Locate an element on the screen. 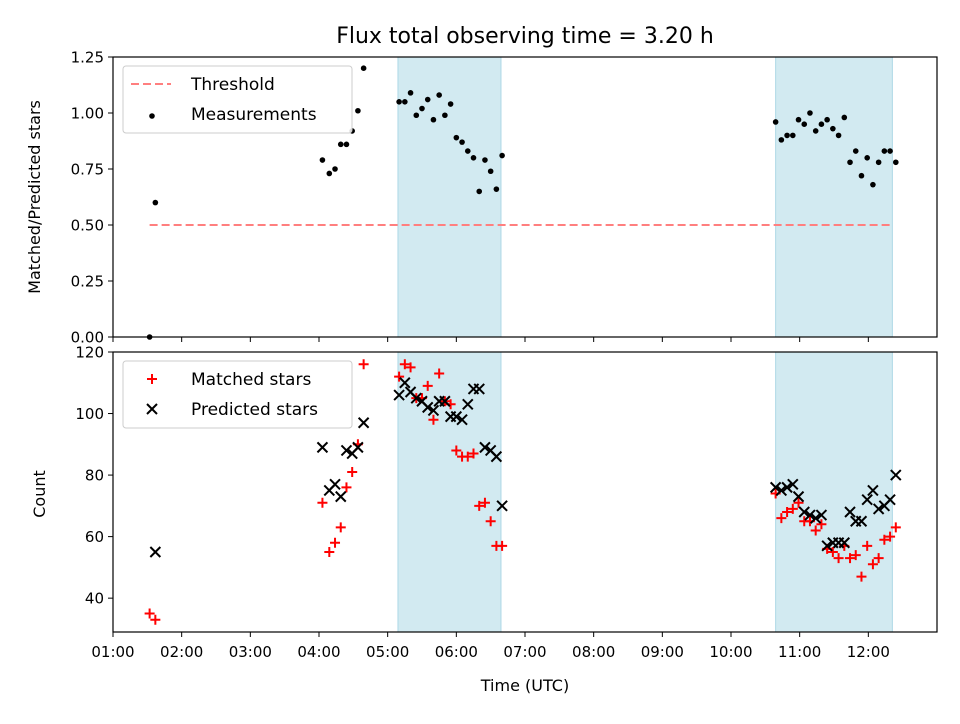 This screenshot has width=960, height=724. x-tick-label: 07:00 is located at coordinates (524, 652).